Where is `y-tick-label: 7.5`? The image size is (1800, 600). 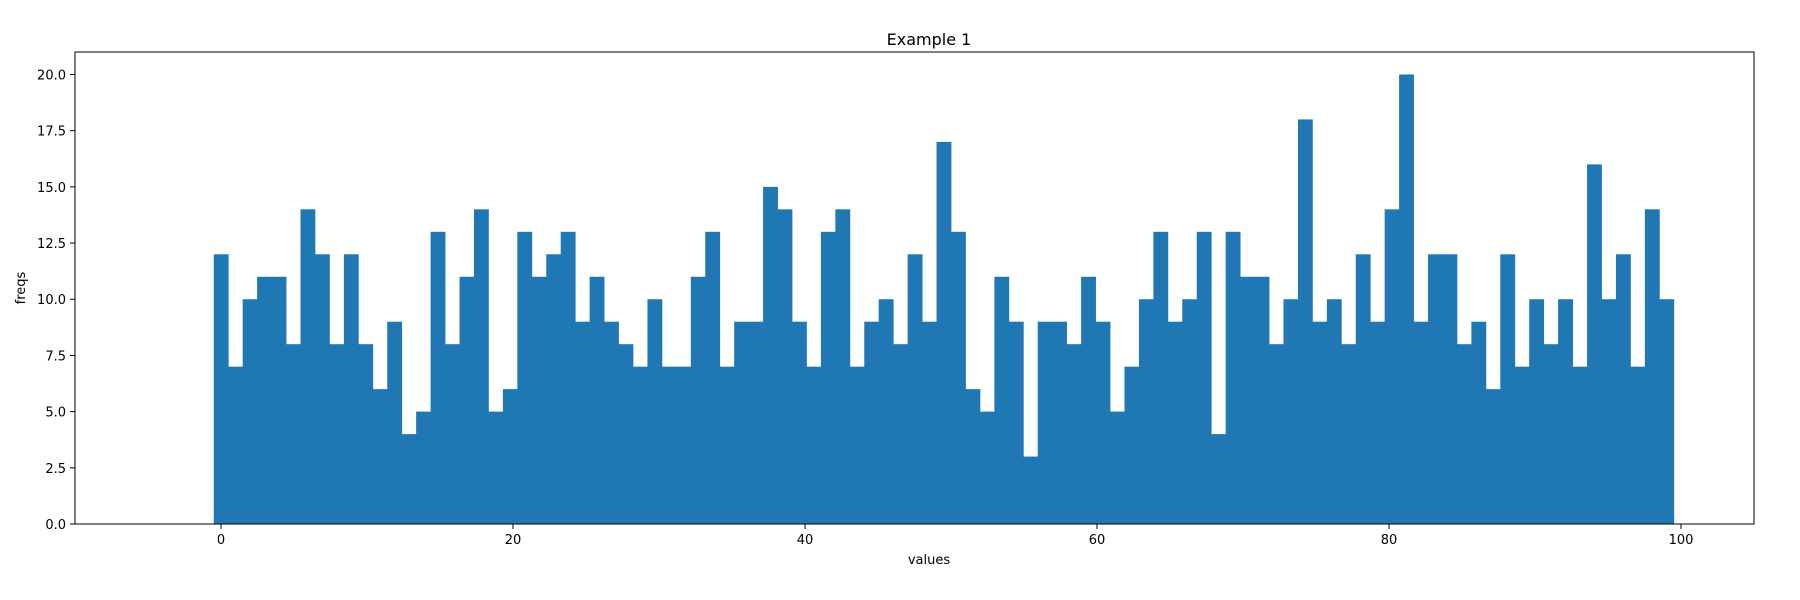
y-tick-label: 7.5 is located at coordinates (55, 356).